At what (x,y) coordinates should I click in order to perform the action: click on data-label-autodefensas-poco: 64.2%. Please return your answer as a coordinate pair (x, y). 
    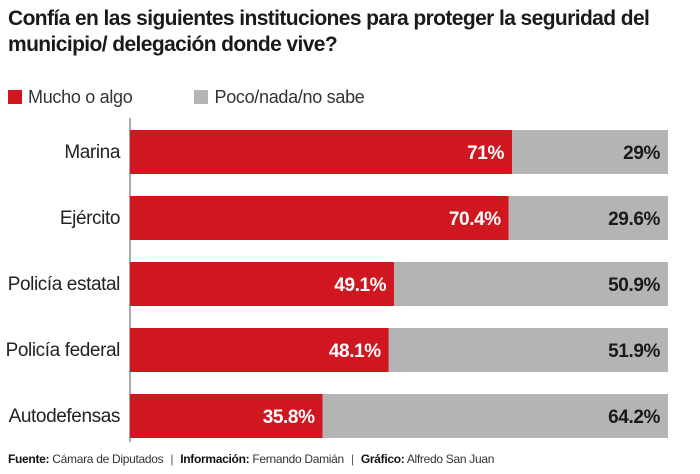
    Looking at the image, I should click on (634, 417).